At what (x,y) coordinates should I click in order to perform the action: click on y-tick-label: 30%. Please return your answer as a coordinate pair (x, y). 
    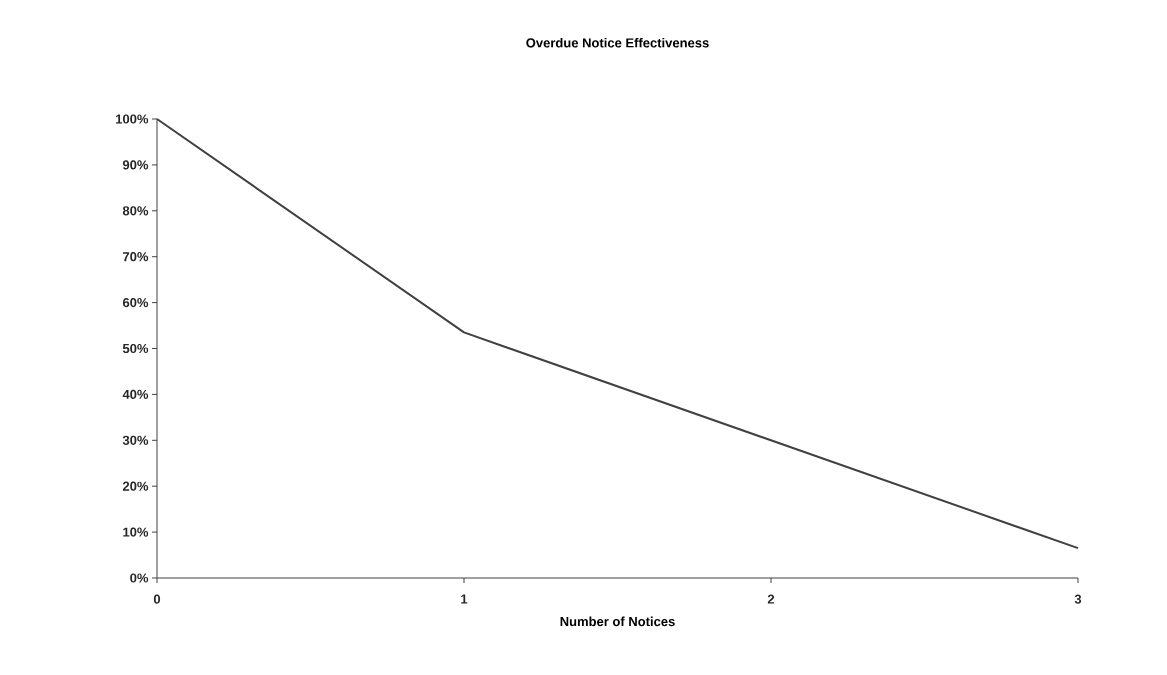
    Looking at the image, I should click on (135, 440).